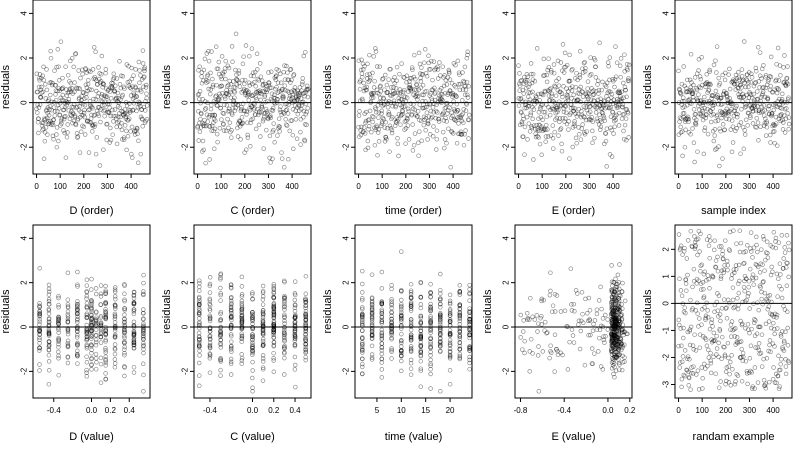 This screenshot has width=800, height=450. I want to click on x-tick-label: 400, so click(292, 186).